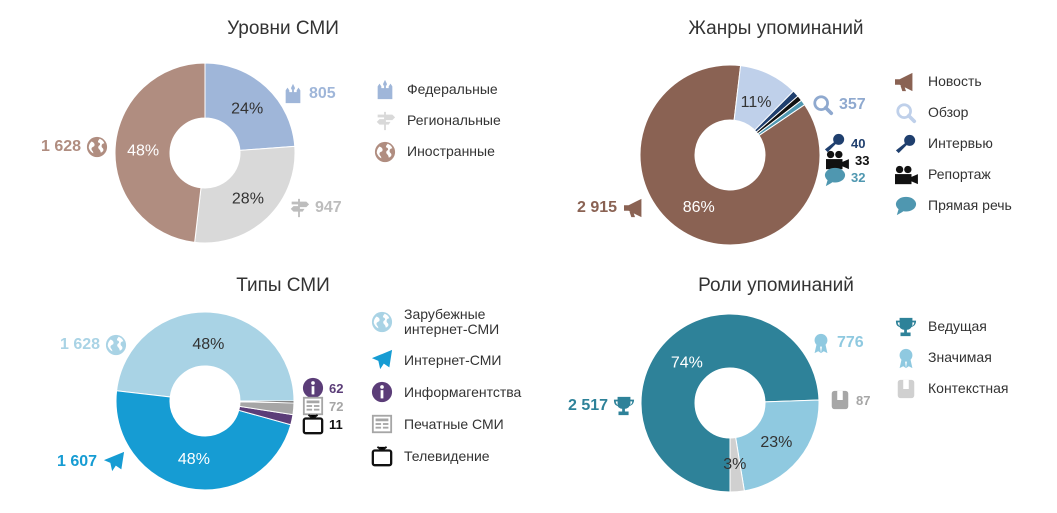 The width and height of the screenshot is (1057, 513). I want to click on callout-print: 72, so click(322, 406).